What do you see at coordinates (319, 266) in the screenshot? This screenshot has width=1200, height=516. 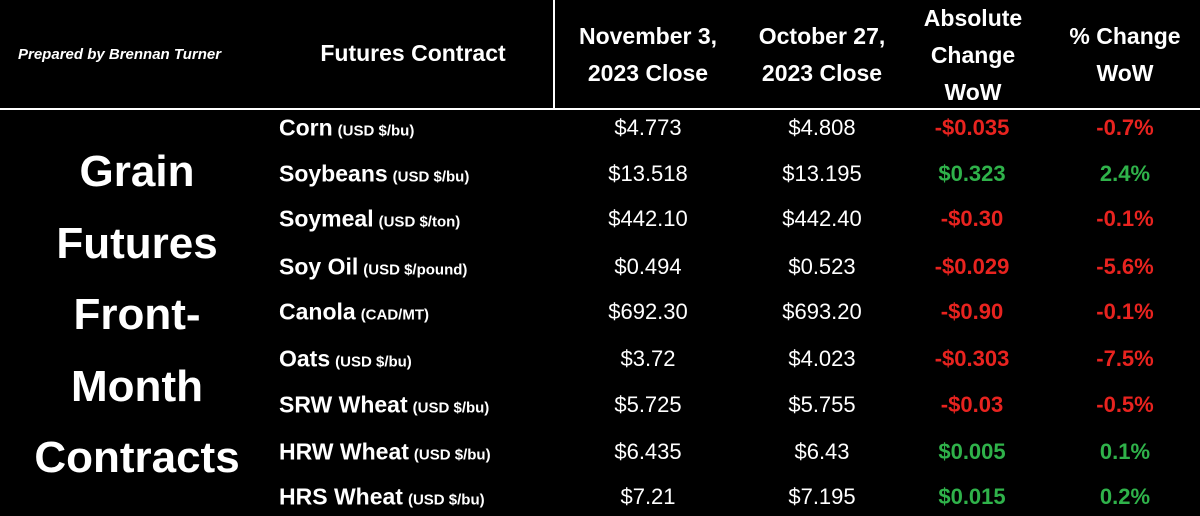 I see `contract: Soy Oil` at bounding box center [319, 266].